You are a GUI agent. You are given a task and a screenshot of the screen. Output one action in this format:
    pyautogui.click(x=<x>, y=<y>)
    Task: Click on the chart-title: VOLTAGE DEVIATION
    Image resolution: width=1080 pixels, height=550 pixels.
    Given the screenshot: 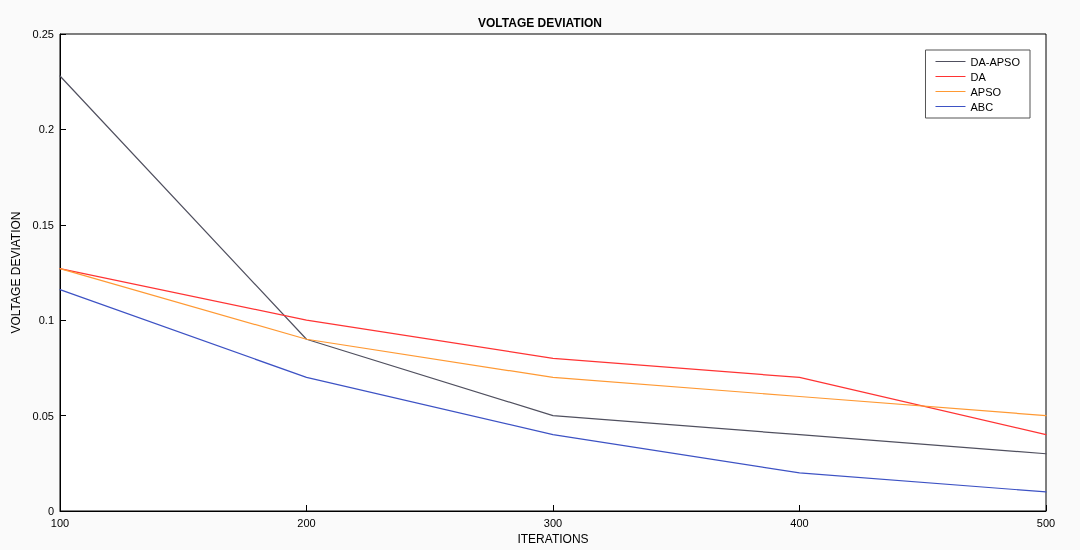 What is the action you would take?
    pyautogui.click(x=540, y=23)
    